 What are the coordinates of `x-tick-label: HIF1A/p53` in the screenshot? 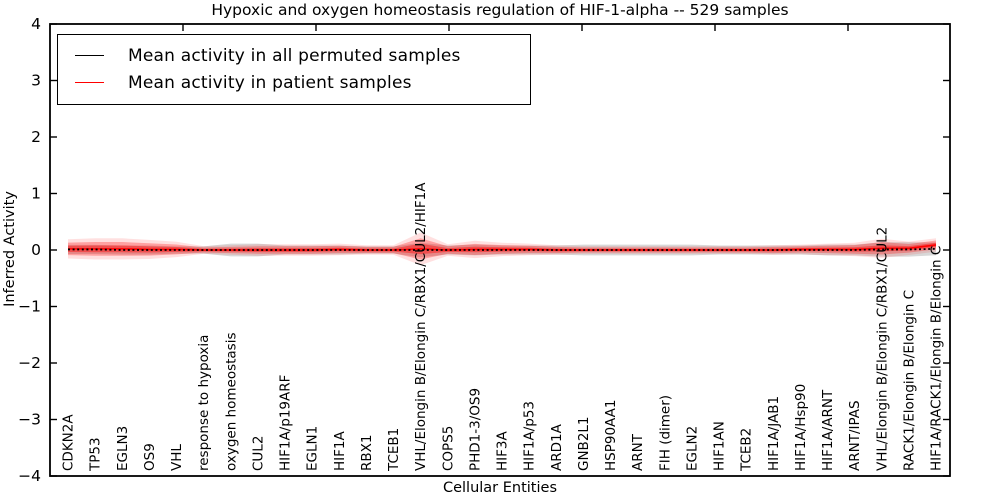 It's located at (530, 436).